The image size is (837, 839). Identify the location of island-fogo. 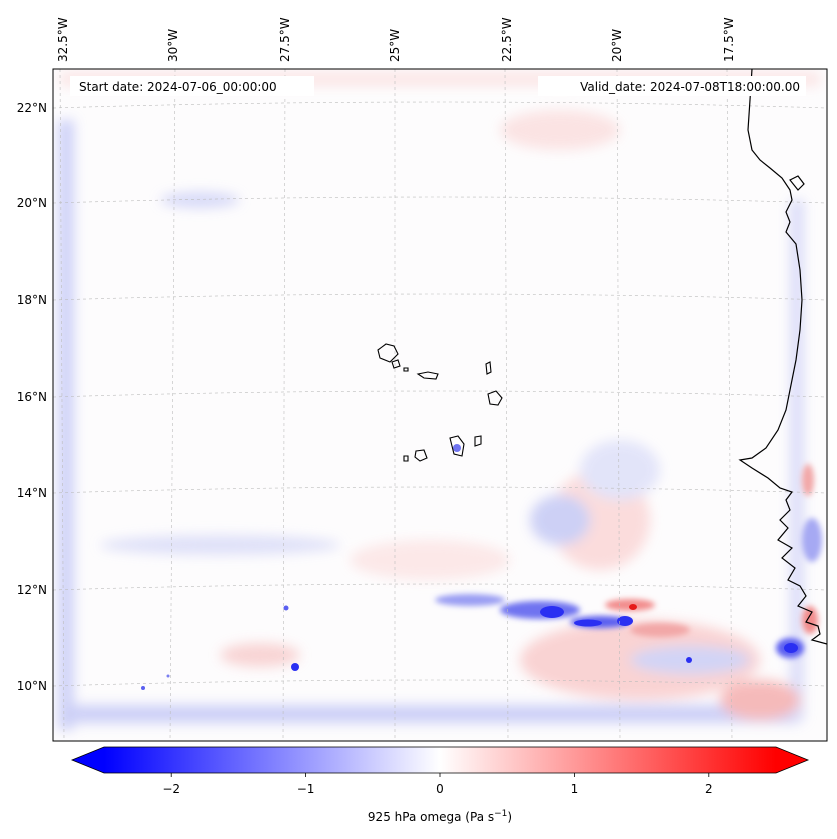
(421, 455).